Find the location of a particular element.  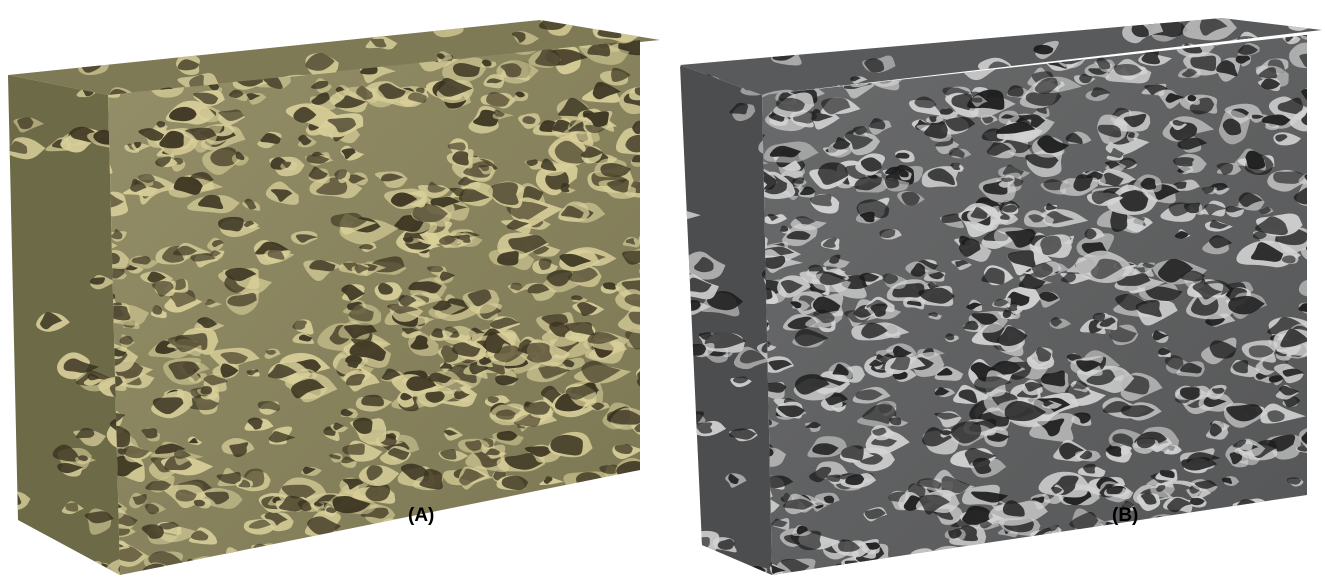

panel-label-b: (B) is located at coordinates (1125, 515).